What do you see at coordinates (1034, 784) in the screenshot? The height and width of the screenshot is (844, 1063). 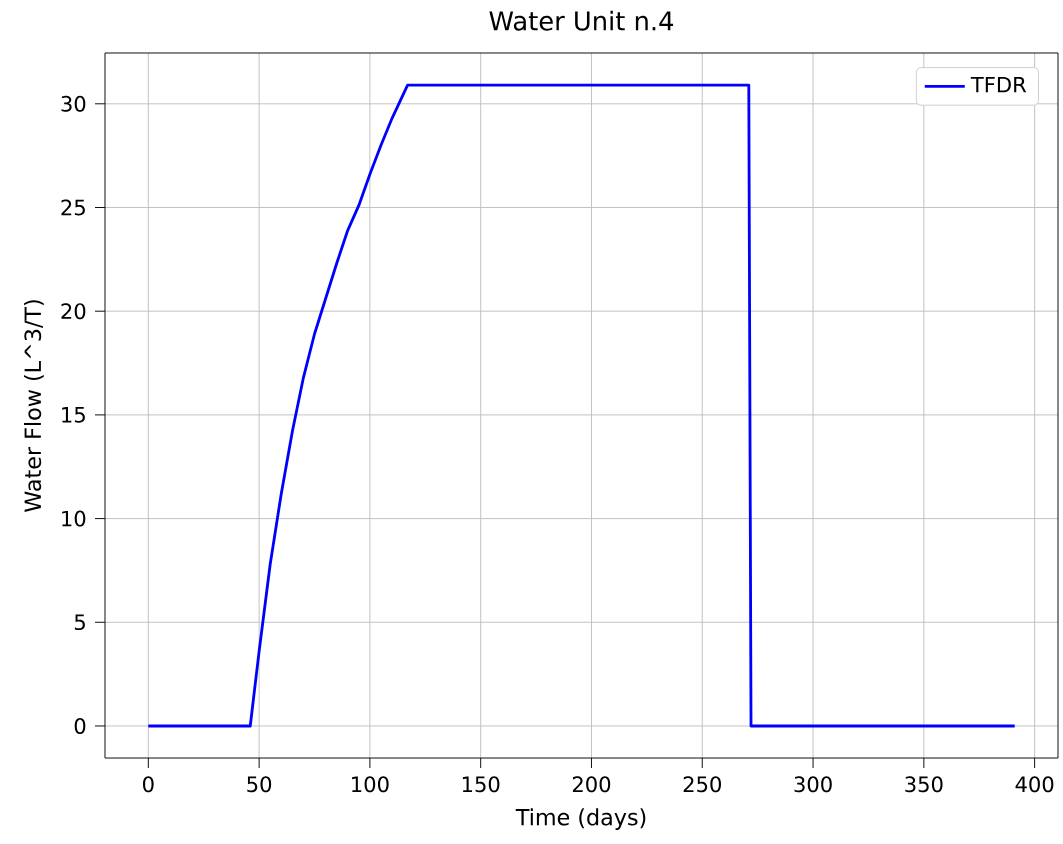 I see `x-tick-label: 400` at bounding box center [1034, 784].